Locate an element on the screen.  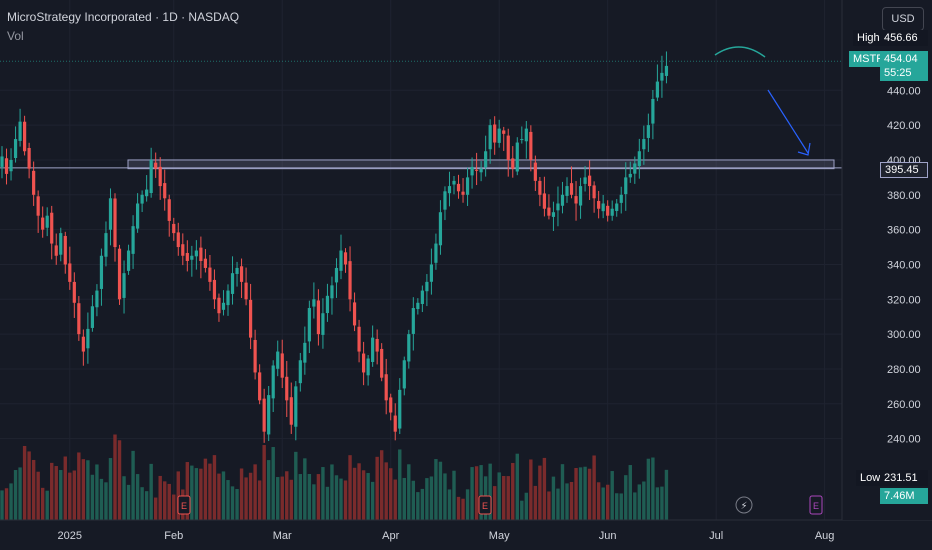
time-axis: 2025 Feb Mar Apr May Jun Jul Aug is located at coordinates (466, 534).